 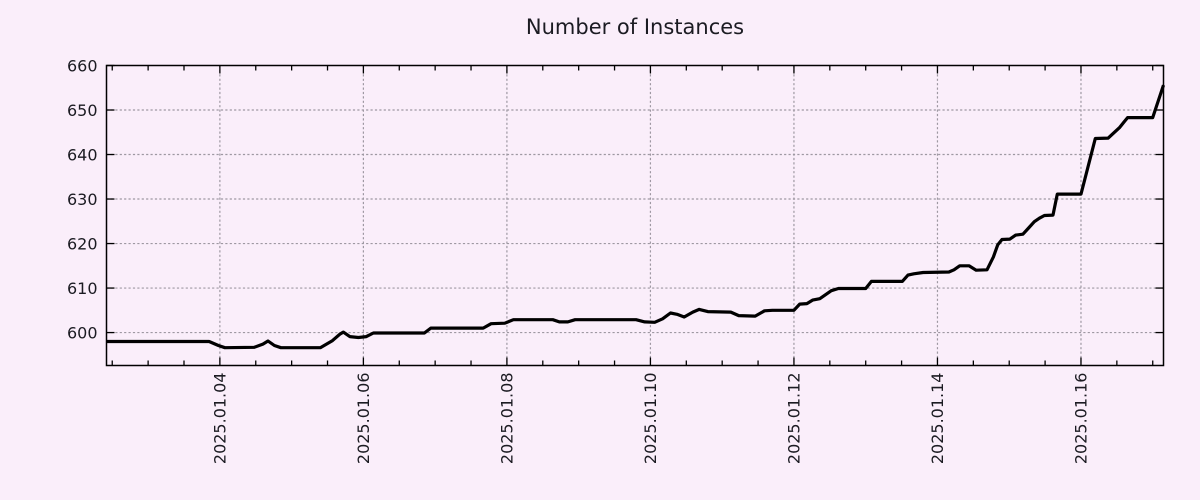 I want to click on y-tick-label: 610, so click(x=82, y=288).